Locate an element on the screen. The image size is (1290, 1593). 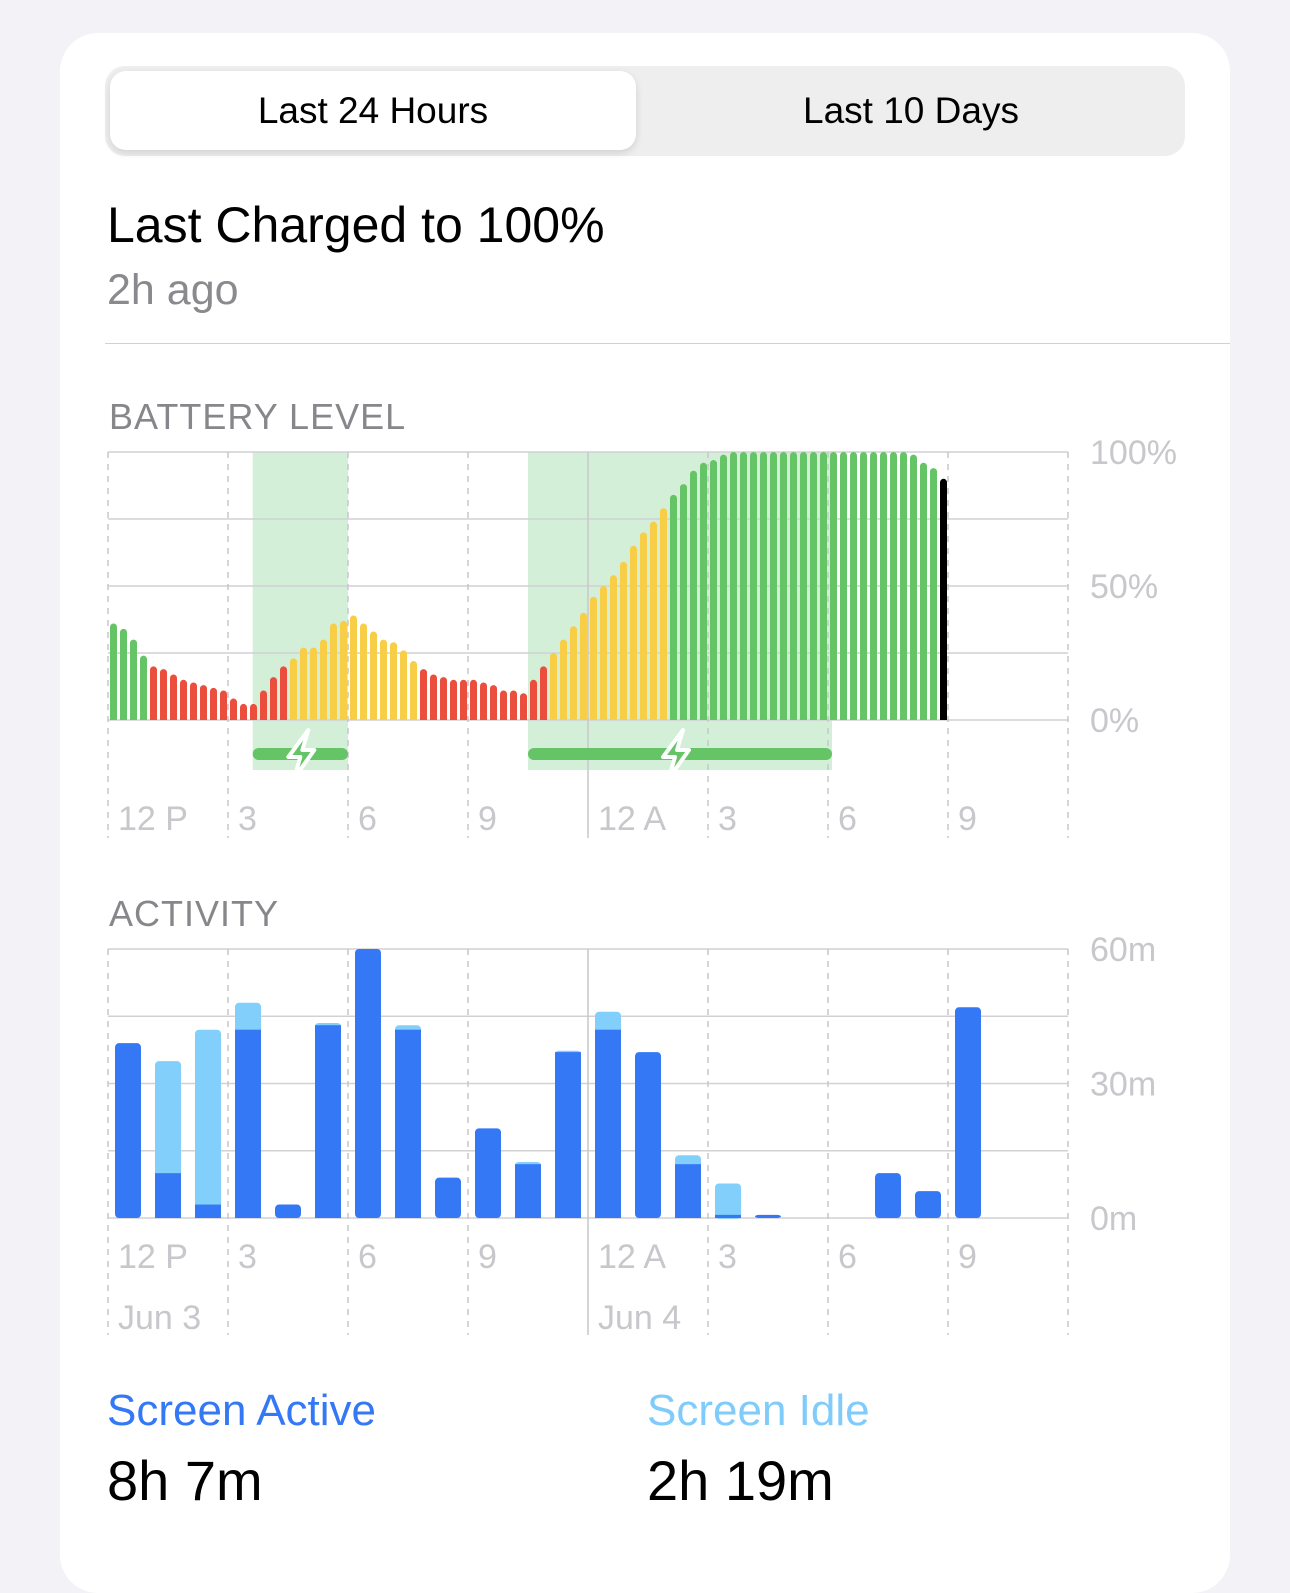
battery-xtick-label: 6 is located at coordinates (847, 819).